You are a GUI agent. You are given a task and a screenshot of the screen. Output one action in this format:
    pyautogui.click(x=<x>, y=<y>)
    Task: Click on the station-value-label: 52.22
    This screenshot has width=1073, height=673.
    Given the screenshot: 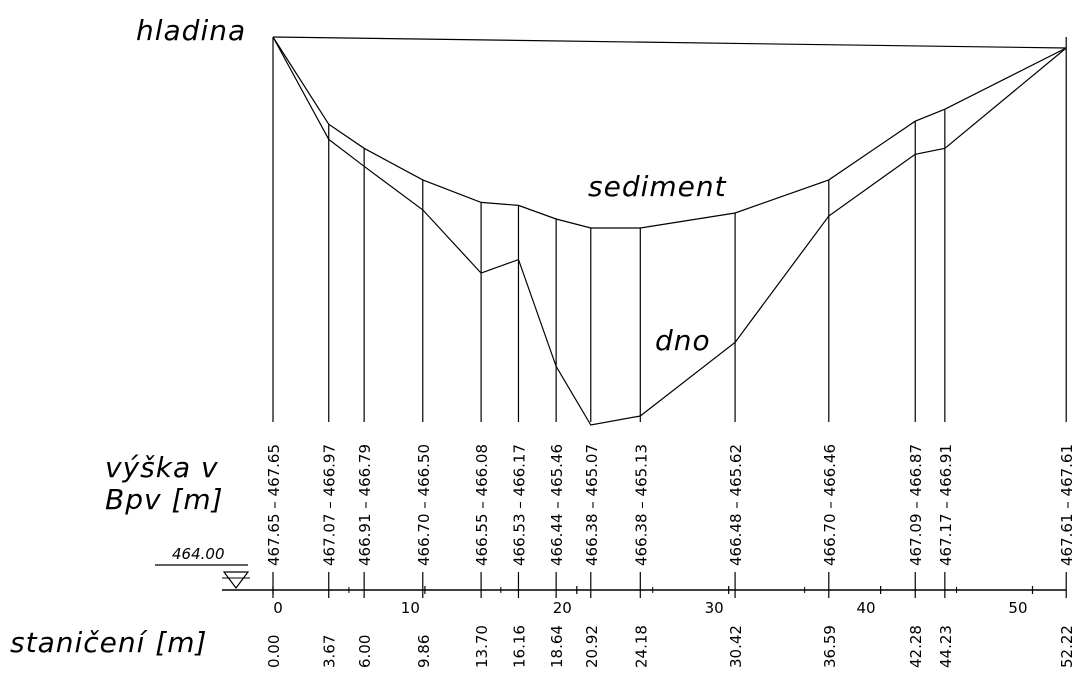 What is the action you would take?
    pyautogui.click(x=1065, y=646)
    